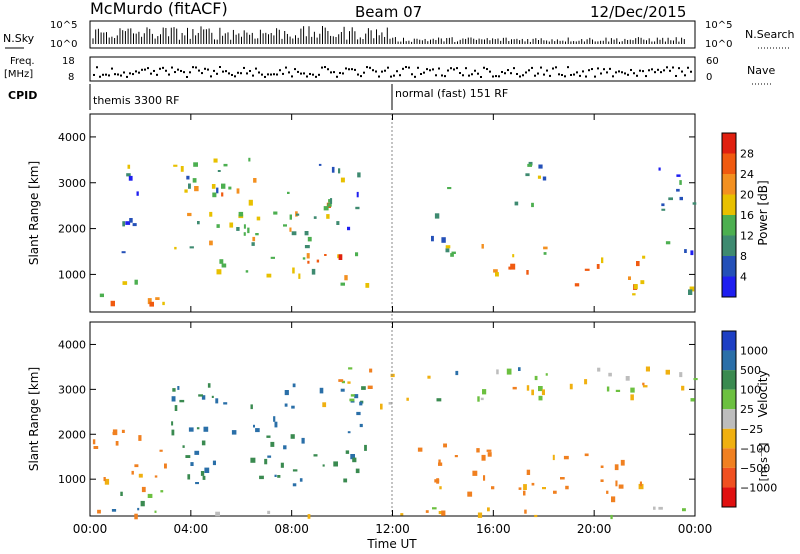  I want to click on colorbar-label: 8, so click(743, 256).